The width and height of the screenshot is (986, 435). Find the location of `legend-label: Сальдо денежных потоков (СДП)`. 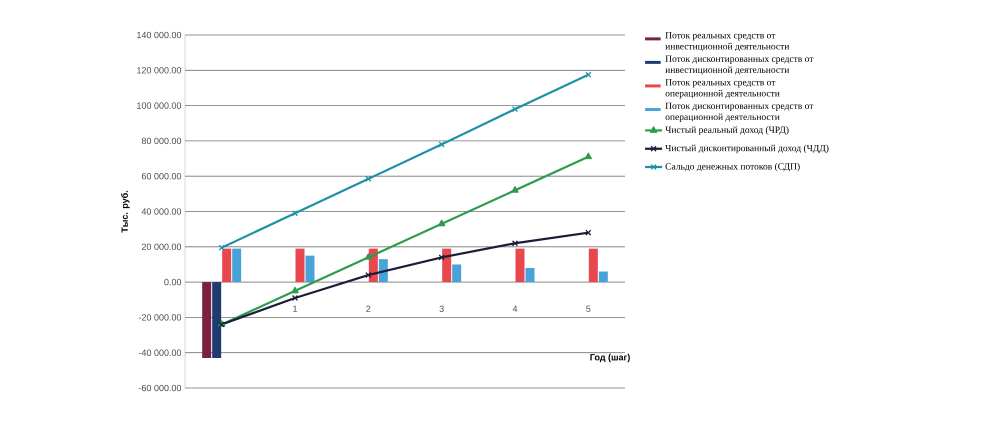

legend-label: Сальдо денежных потоков (СДП) is located at coordinates (733, 167).